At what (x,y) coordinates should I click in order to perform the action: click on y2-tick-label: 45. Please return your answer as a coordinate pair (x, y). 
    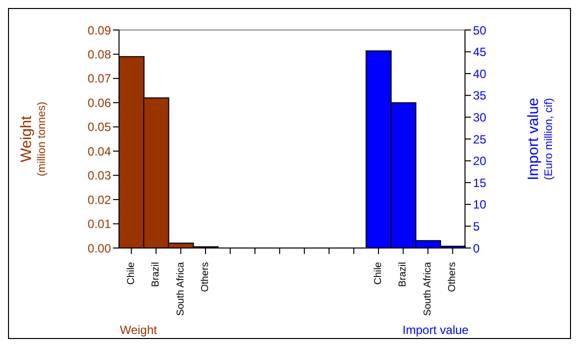
    Looking at the image, I should click on (480, 52).